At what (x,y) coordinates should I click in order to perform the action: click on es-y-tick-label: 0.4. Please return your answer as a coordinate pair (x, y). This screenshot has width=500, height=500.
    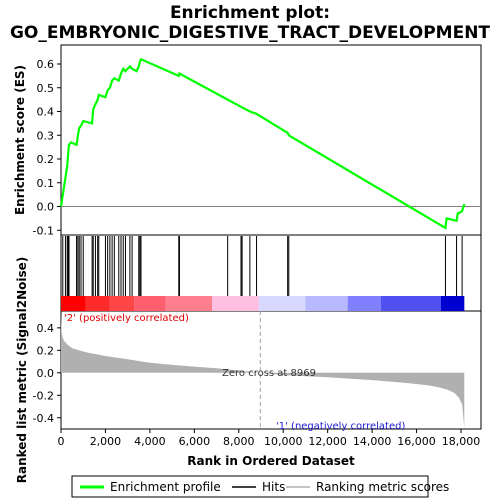
    Looking at the image, I should click on (46, 112).